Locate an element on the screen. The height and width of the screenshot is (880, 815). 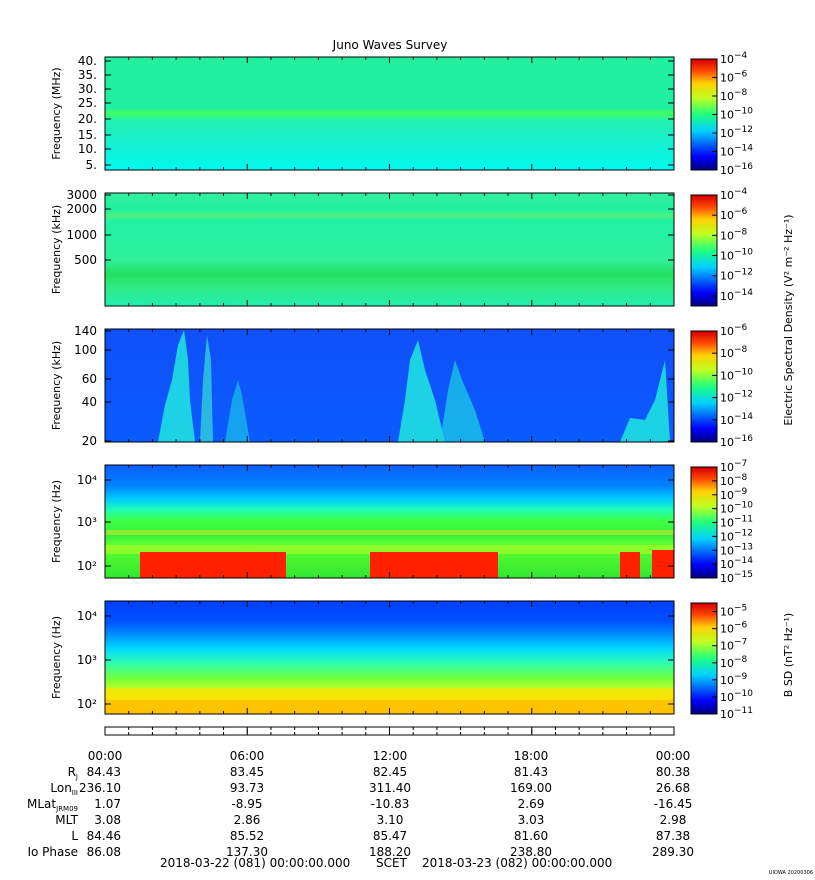
ephemeris-value: 169.00 is located at coordinates (531, 788).